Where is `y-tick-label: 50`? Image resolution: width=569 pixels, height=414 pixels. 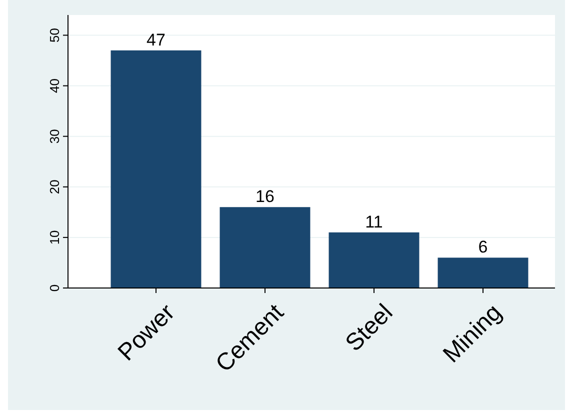
y-tick-label: 50 is located at coordinates (54, 35).